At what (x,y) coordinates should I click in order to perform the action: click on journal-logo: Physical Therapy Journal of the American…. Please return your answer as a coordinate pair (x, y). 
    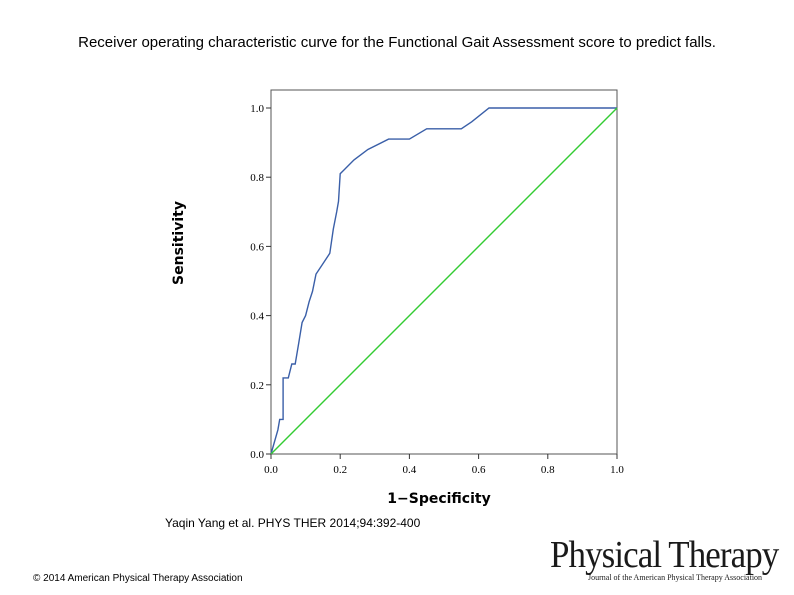
    Looking at the image, I should click on (666, 560).